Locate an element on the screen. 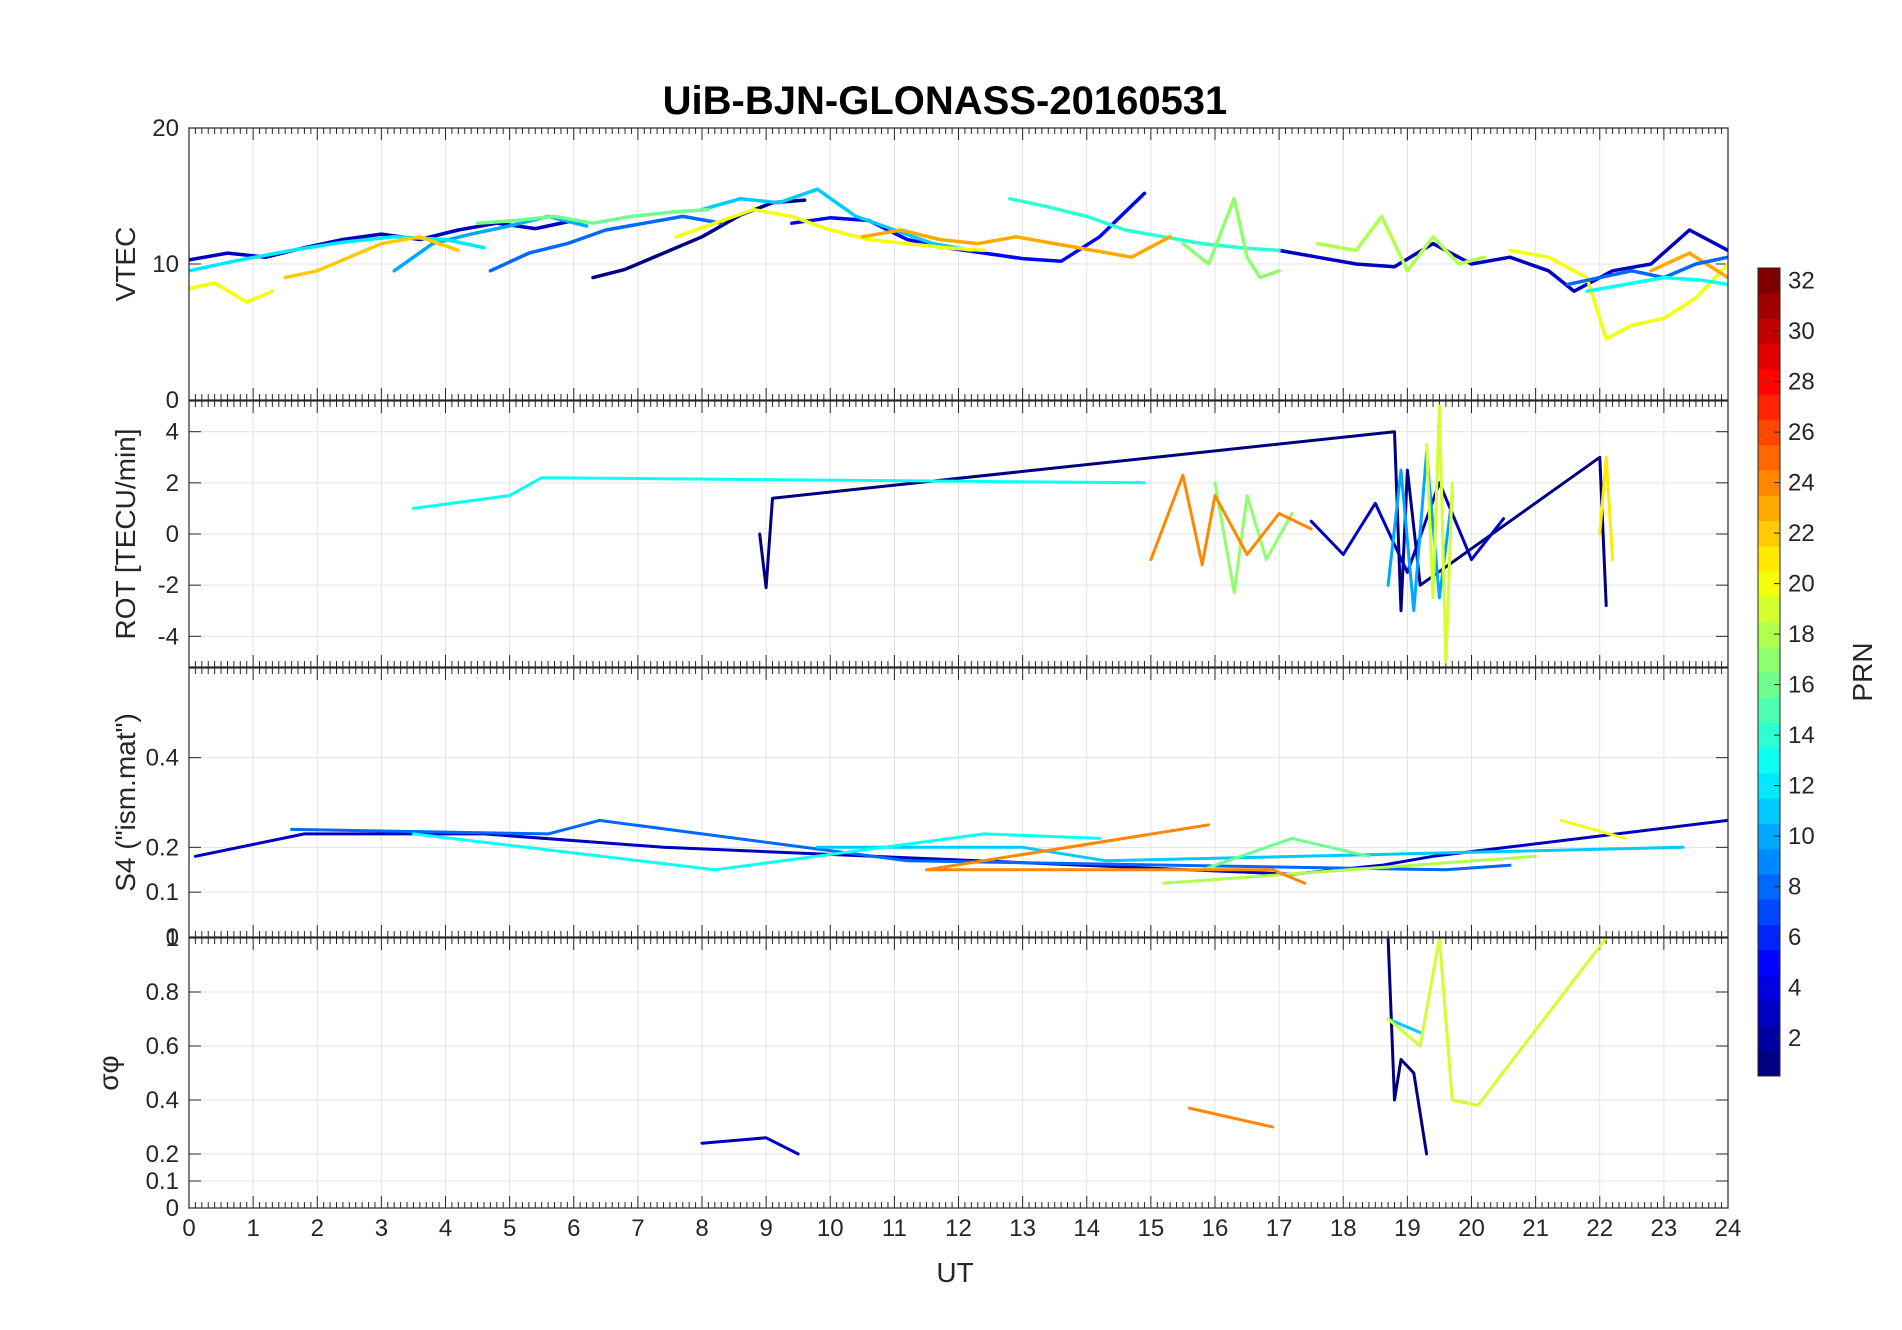 The image size is (1902, 1330). y-tick-label: -2 is located at coordinates (168, 585).